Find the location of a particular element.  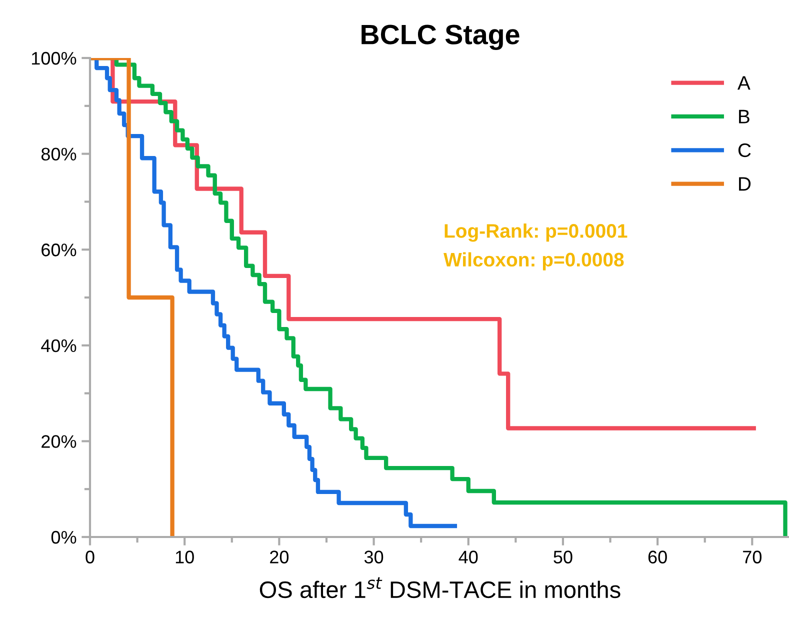

x-tick-label: 30 is located at coordinates (374, 557).